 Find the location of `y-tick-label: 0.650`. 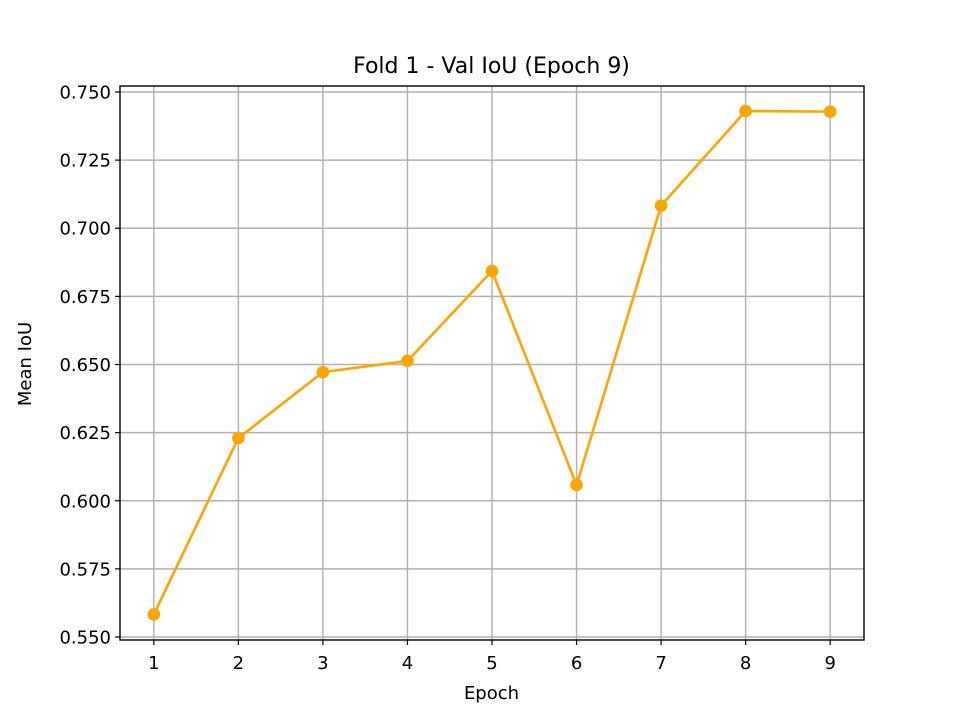

y-tick-label: 0.650 is located at coordinates (85, 365).